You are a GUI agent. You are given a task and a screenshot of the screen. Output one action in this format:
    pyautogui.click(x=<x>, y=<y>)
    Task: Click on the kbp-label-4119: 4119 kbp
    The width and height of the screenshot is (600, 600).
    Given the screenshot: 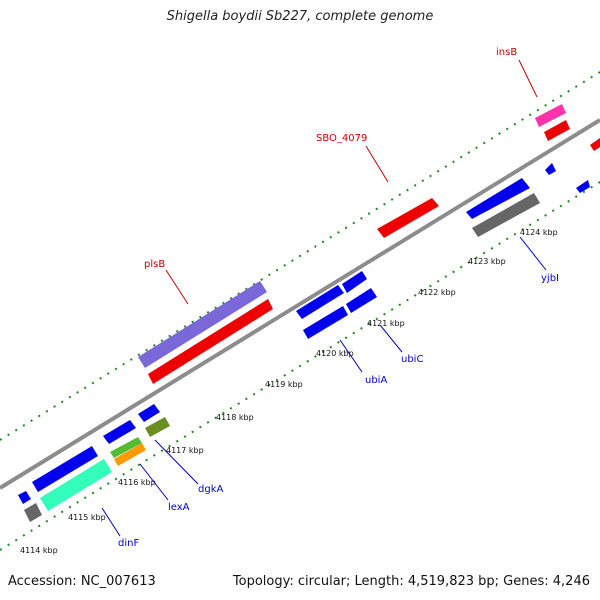 What is the action you would take?
    pyautogui.click(x=284, y=384)
    